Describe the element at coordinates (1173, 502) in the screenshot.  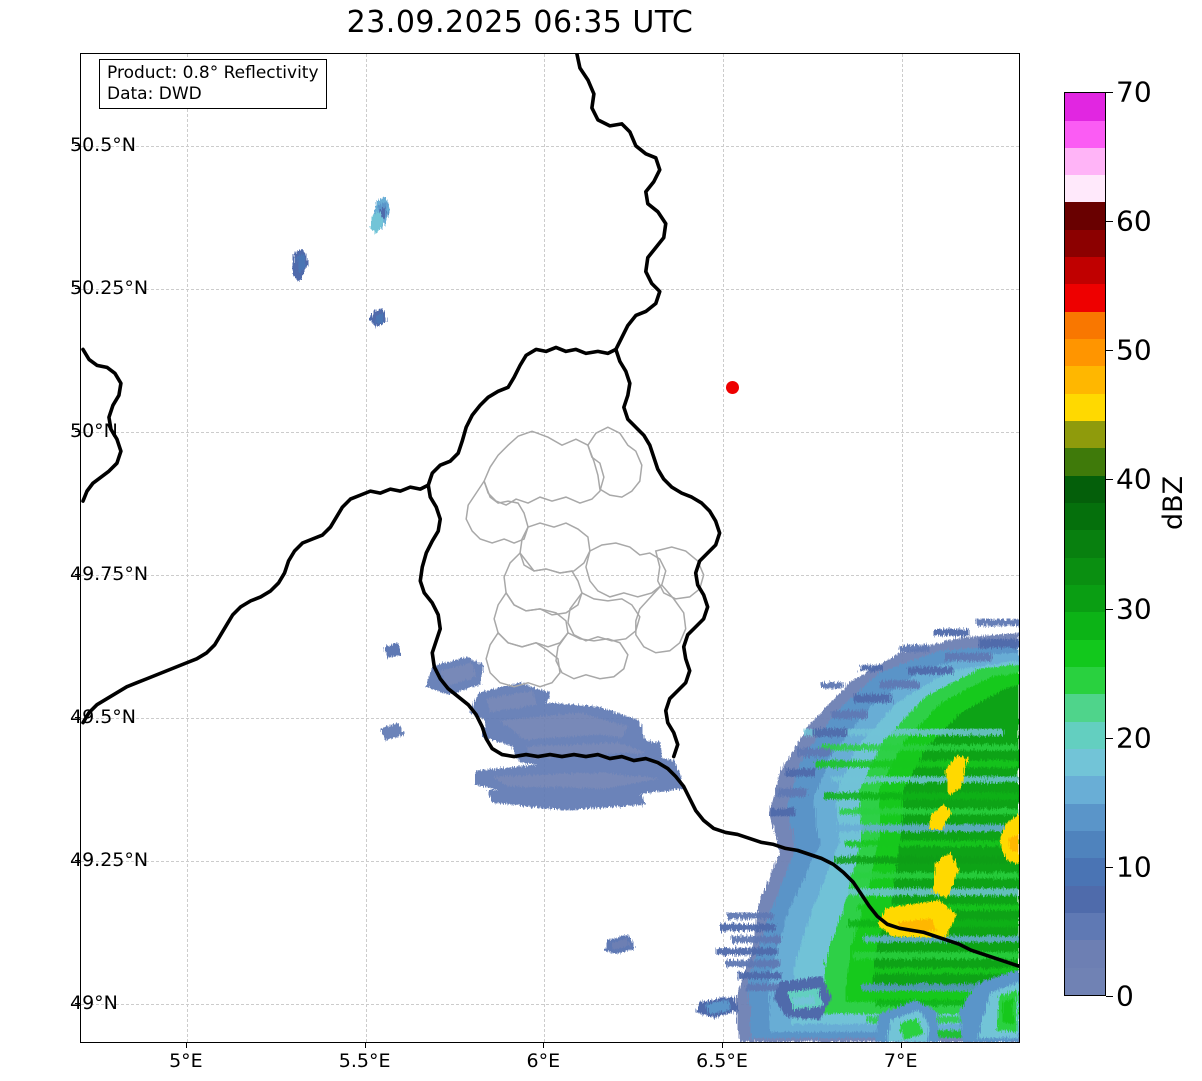
I see `colorbar-title: dBZ` at that location.